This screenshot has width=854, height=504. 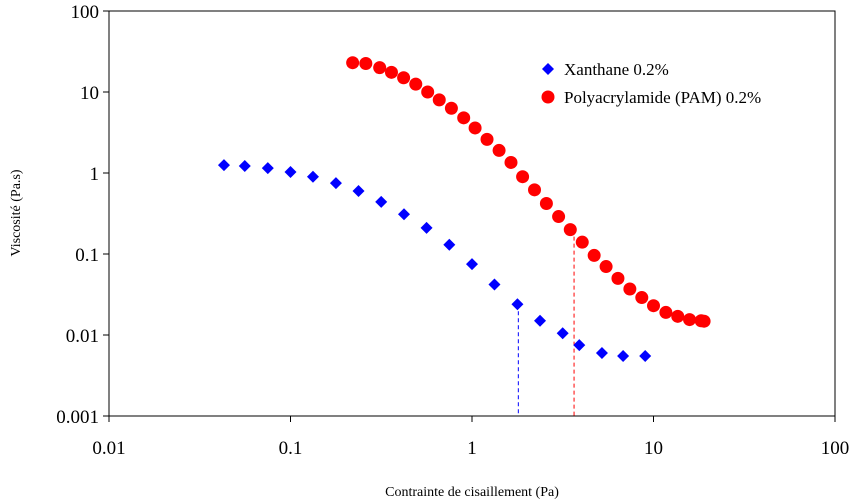 I want to click on annotations, so click(x=546, y=322).